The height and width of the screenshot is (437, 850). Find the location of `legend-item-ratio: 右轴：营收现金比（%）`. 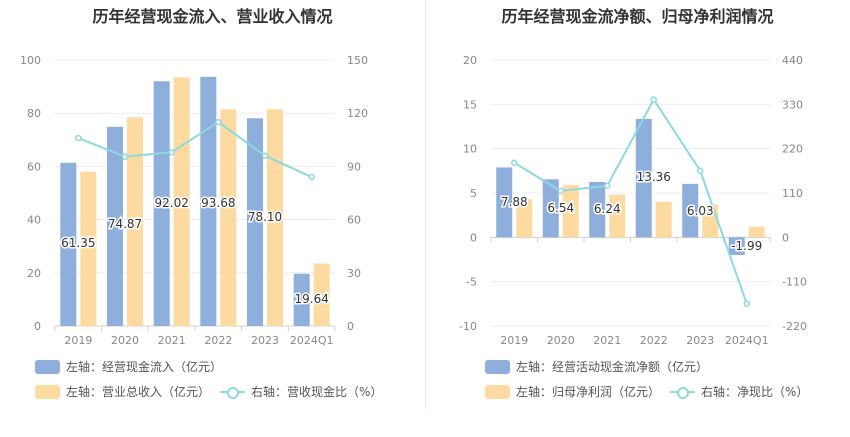

legend-item-ratio: 右轴：营收现金比（%） is located at coordinates (301, 391).